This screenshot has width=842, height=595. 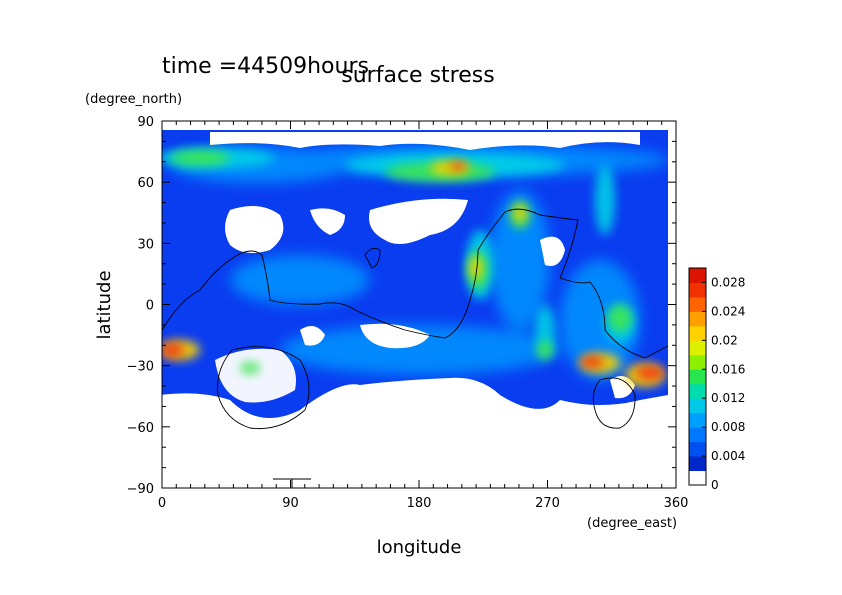 What do you see at coordinates (140, 489) in the screenshot?
I see `y-tick-label: −90` at bounding box center [140, 489].